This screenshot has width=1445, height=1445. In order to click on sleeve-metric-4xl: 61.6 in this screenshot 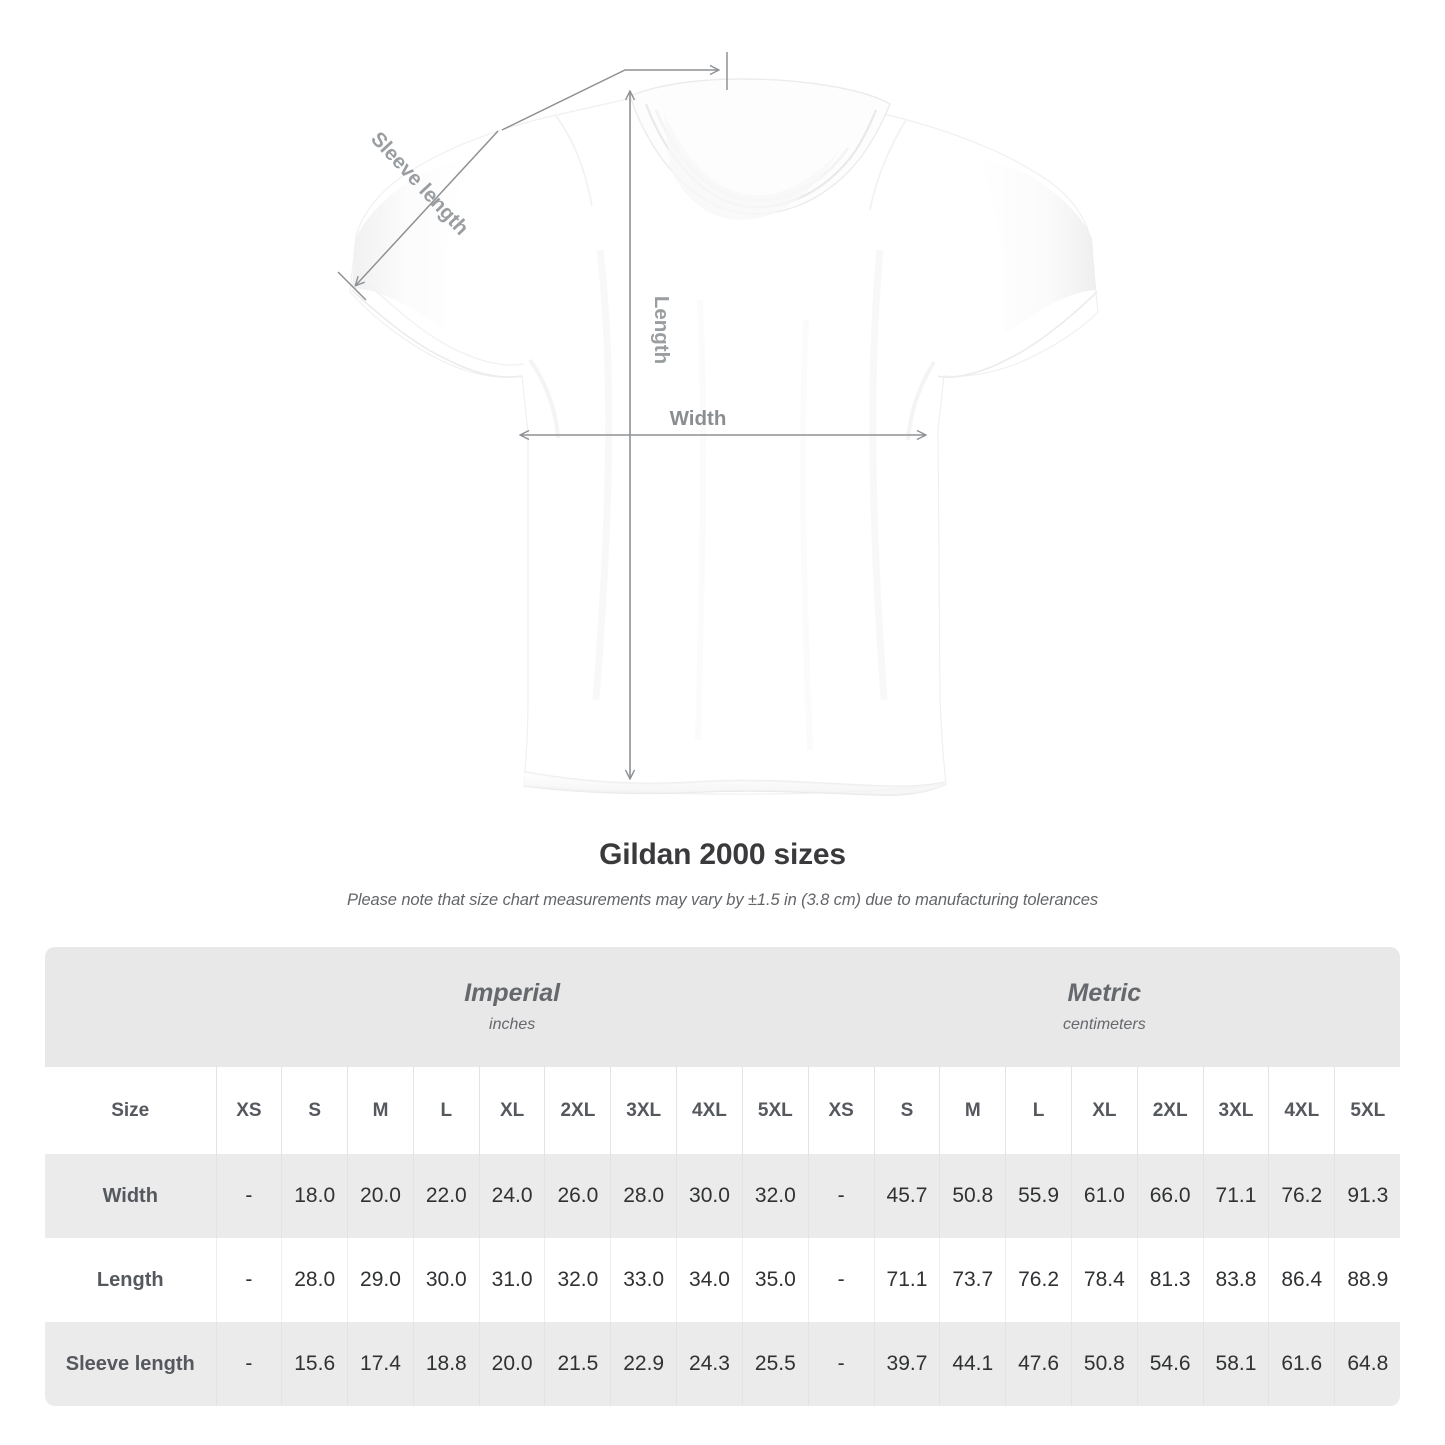, I will do `click(1301, 1364)`.